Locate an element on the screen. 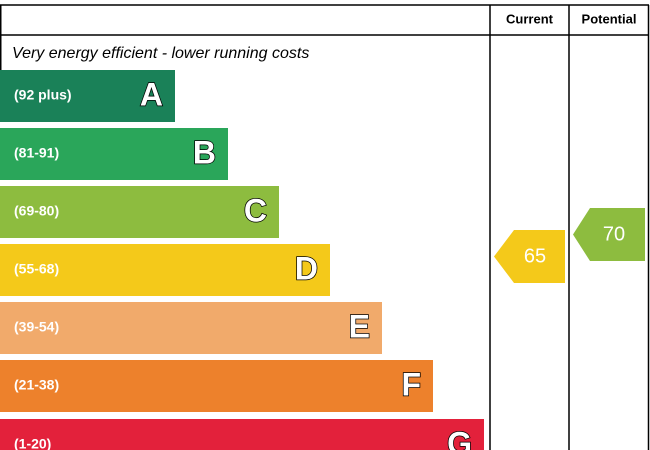  current-arrow is located at coordinates (529, 256).